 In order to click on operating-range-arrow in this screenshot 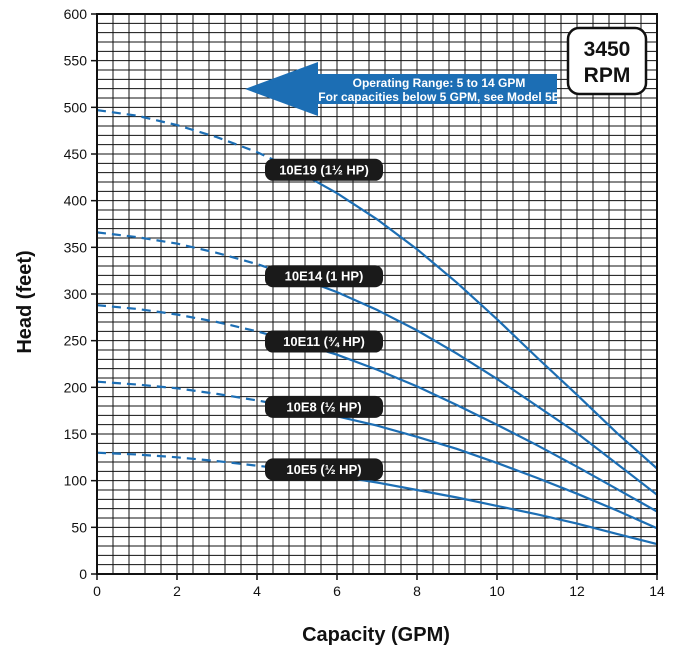, I will do `click(401, 89)`.